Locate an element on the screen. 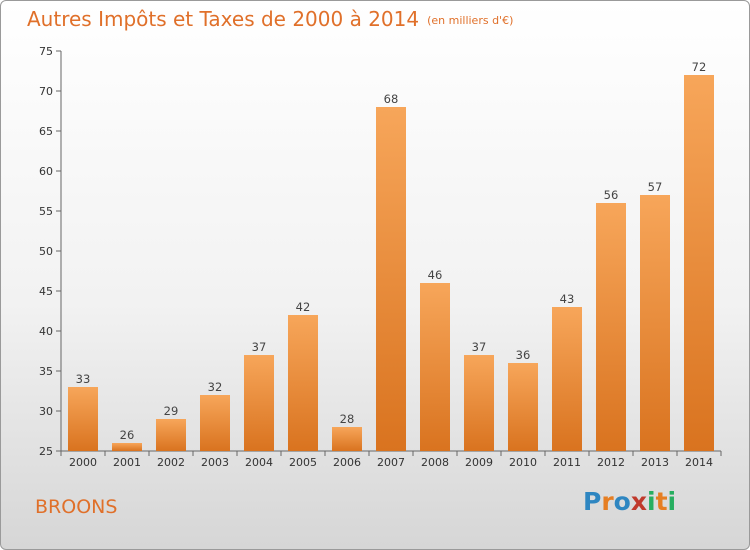  value-label-2010: 36 is located at coordinates (523, 355).